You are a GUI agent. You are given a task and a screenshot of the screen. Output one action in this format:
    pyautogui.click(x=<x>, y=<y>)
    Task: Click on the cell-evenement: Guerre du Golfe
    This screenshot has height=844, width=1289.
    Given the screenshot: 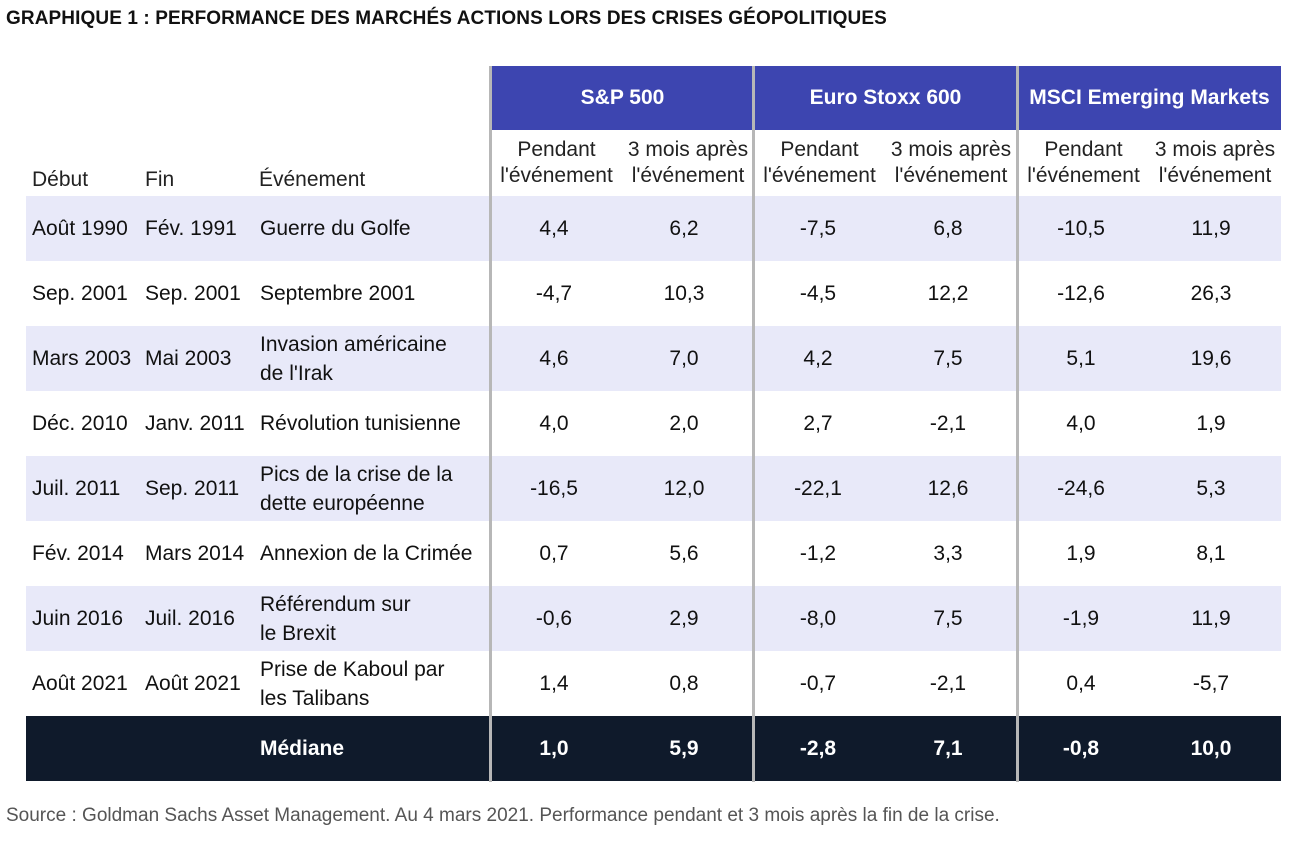 What is the action you would take?
    pyautogui.click(x=376, y=228)
    